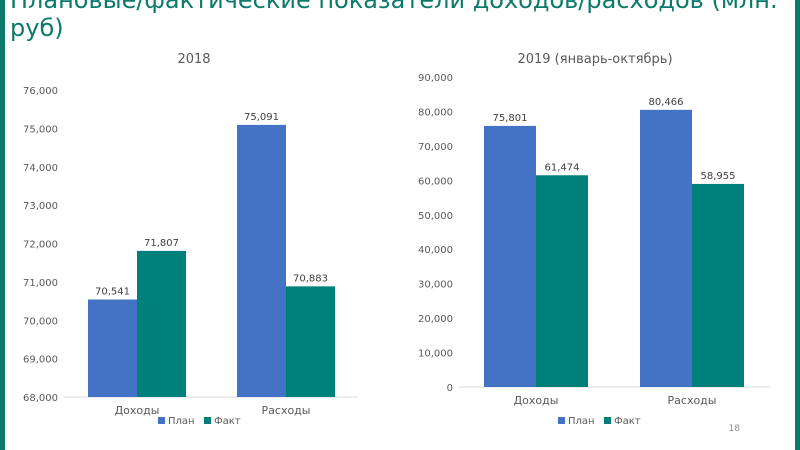 The height and width of the screenshot is (450, 800). Describe the element at coordinates (561, 420) in the screenshot. I see `chart-2019-legend-swatch-plan` at that location.